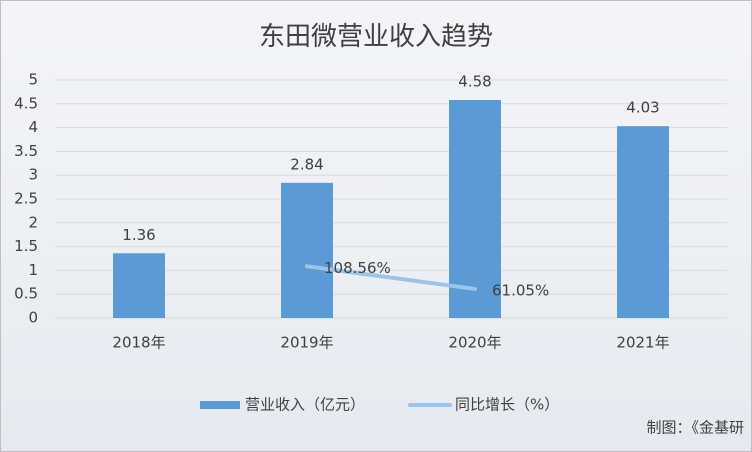  Describe the element at coordinates (33, 80) in the screenshot. I see `y-tick-label: 5` at that location.